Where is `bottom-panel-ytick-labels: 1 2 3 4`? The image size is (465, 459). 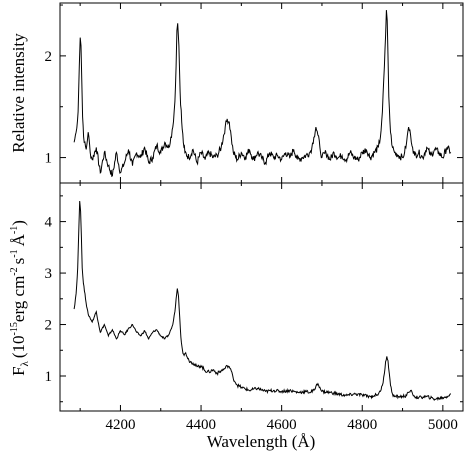
bottom-panel-ytick-labels: 1 2 3 4 is located at coordinates (49, 300).